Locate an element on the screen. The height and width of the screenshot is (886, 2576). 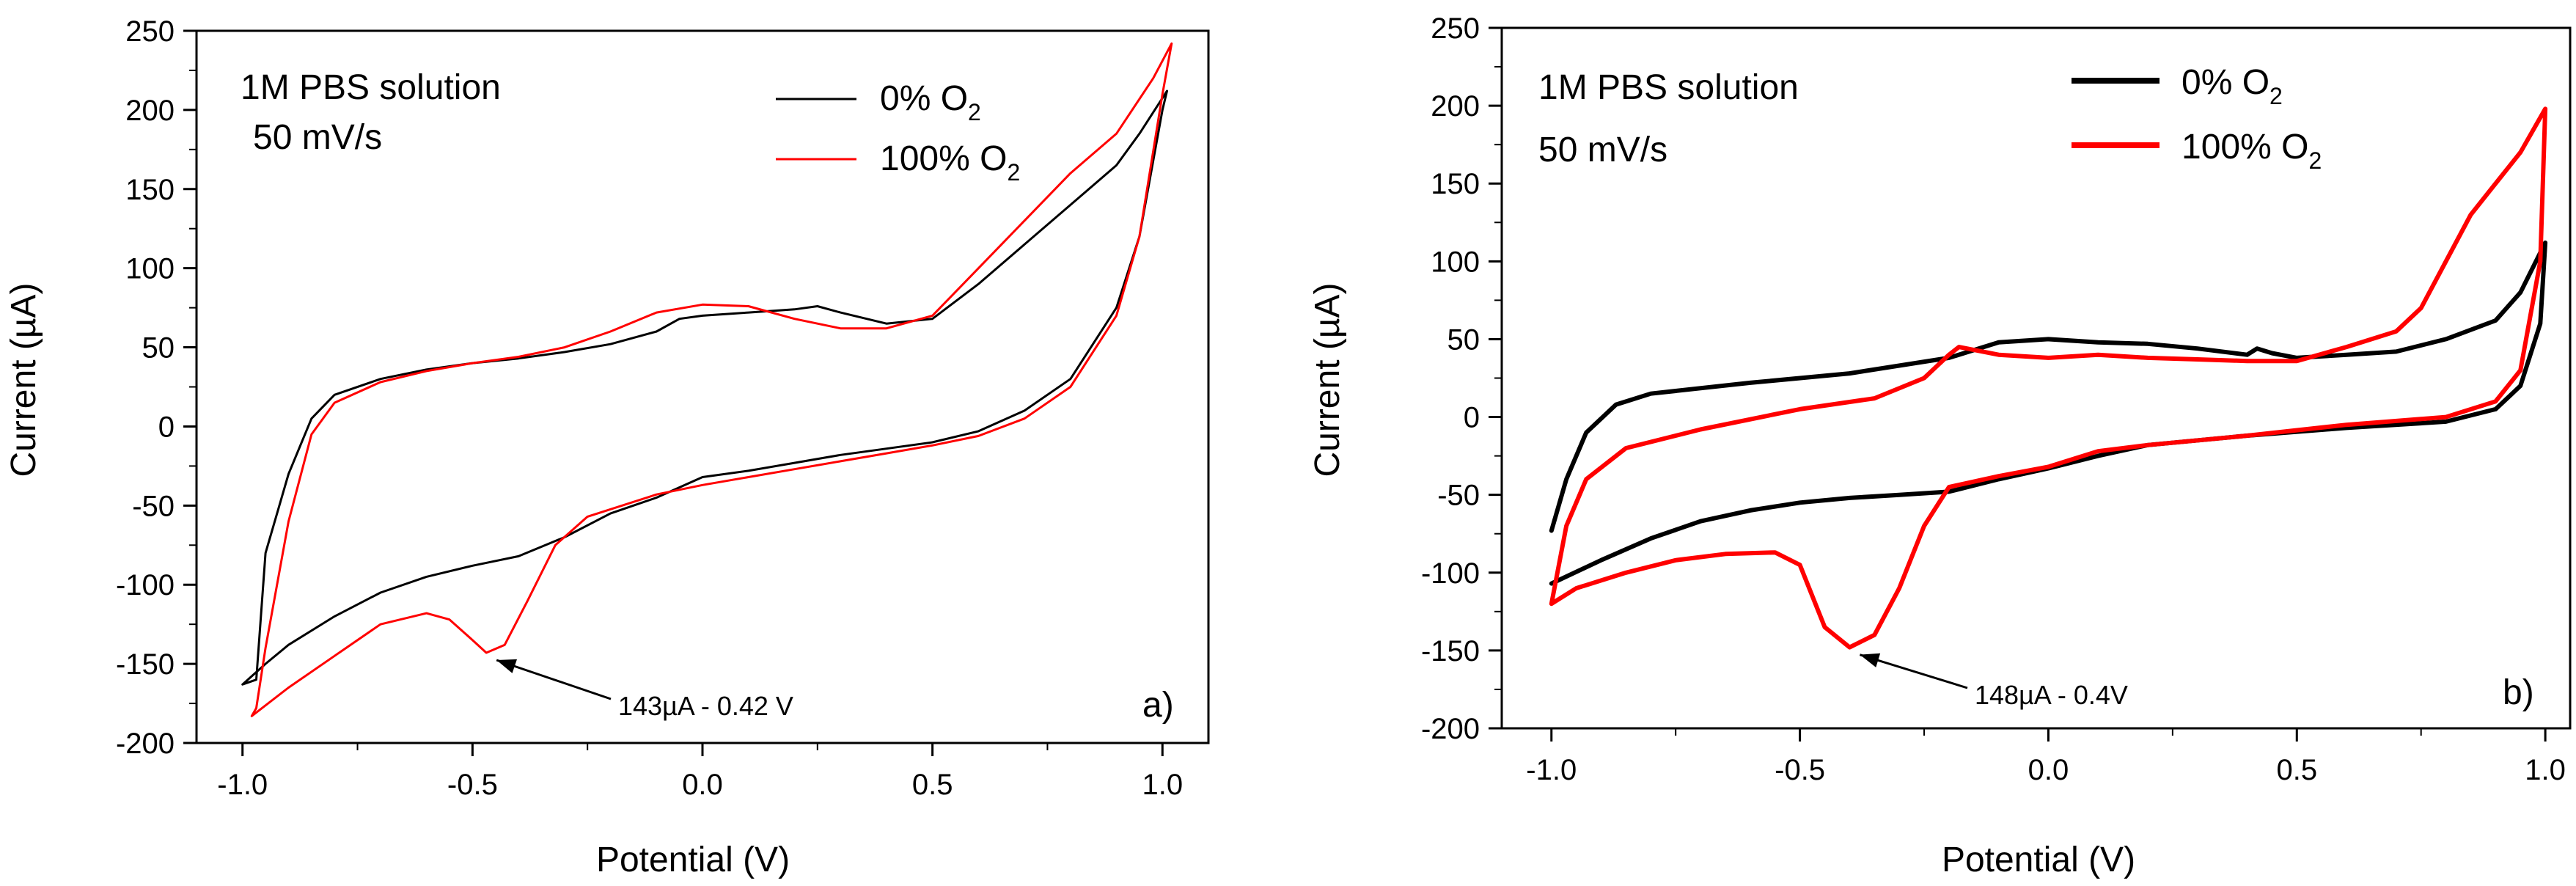
panel-a-y-tick-label: -150 is located at coordinates (146, 664).